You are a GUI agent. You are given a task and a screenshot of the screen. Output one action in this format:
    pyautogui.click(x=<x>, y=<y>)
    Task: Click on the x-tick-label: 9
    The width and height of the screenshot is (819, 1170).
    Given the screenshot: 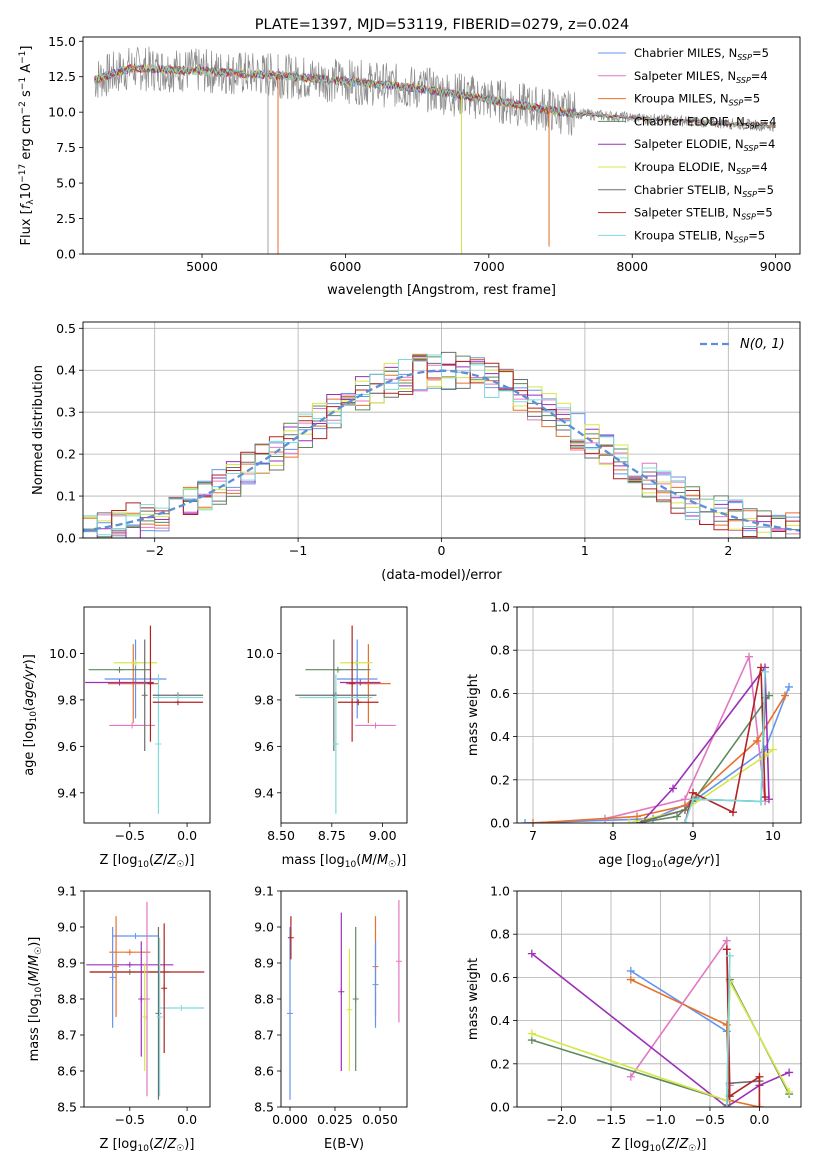 What is the action you would take?
    pyautogui.click(x=693, y=835)
    